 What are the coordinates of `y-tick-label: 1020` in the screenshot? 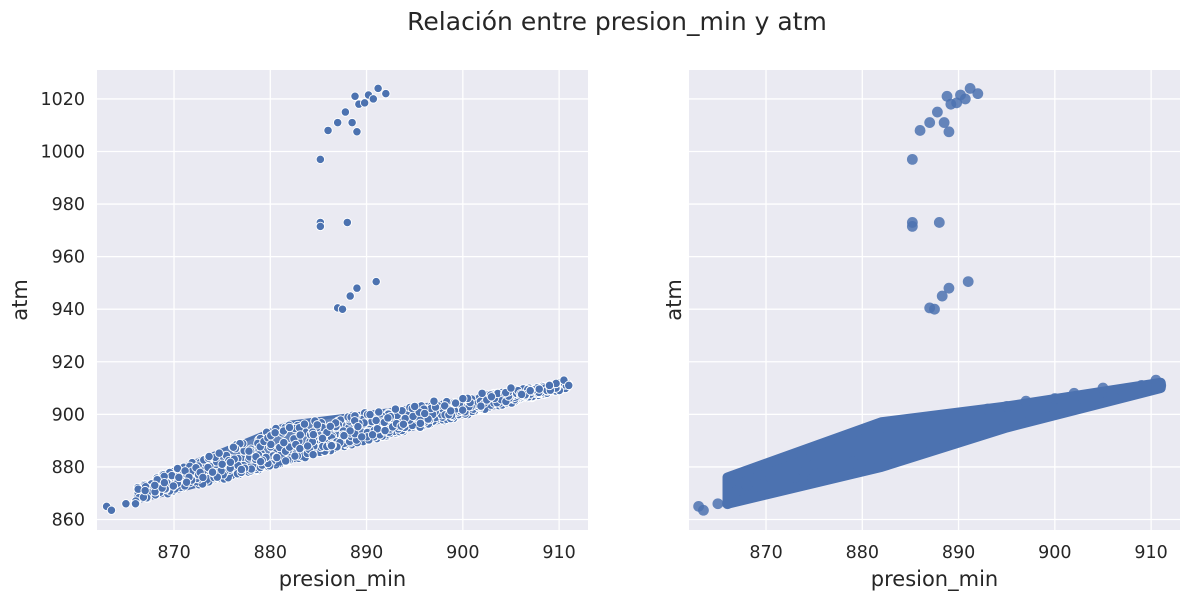 It's located at (62, 100).